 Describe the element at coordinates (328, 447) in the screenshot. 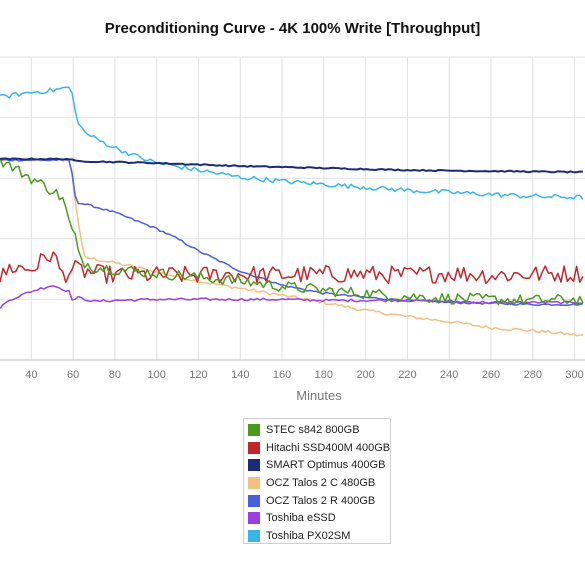

I see `legend-label: Hitachi SSD400M 400GB` at that location.